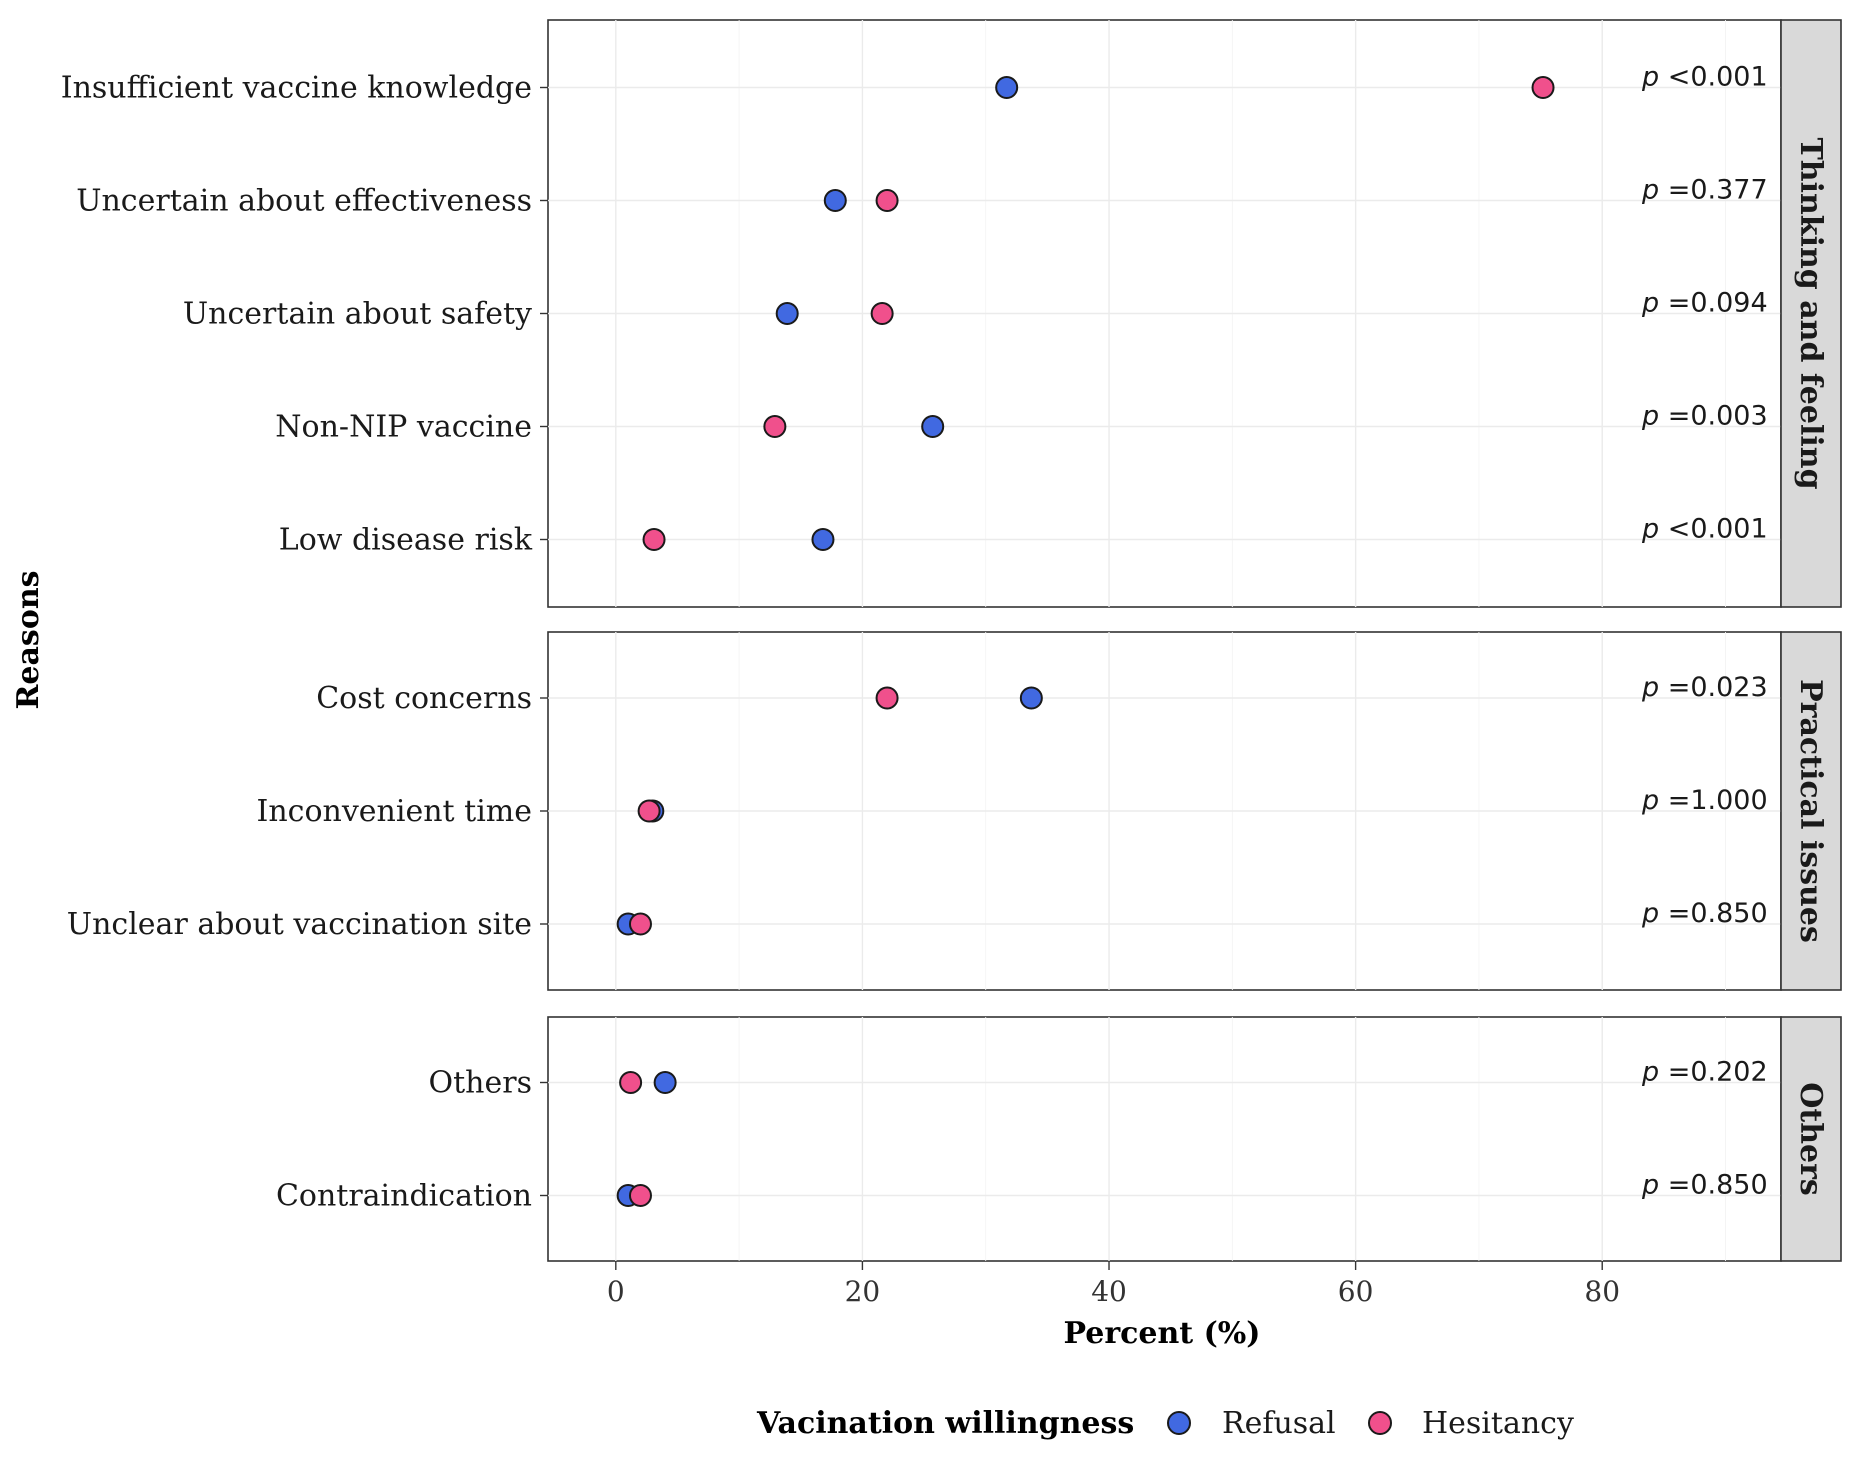 The image size is (1854, 1461). I want to click on hesitancy-point-uncertain-about-effectiveness, so click(887, 200).